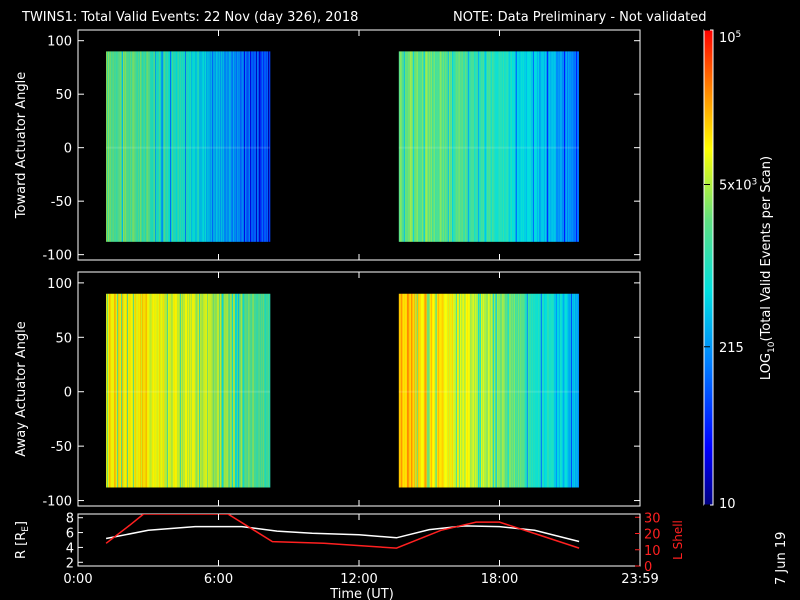  What do you see at coordinates (580, 17) in the screenshot?
I see `chart-note: NOTE: Data Preliminary - Not validated` at bounding box center [580, 17].